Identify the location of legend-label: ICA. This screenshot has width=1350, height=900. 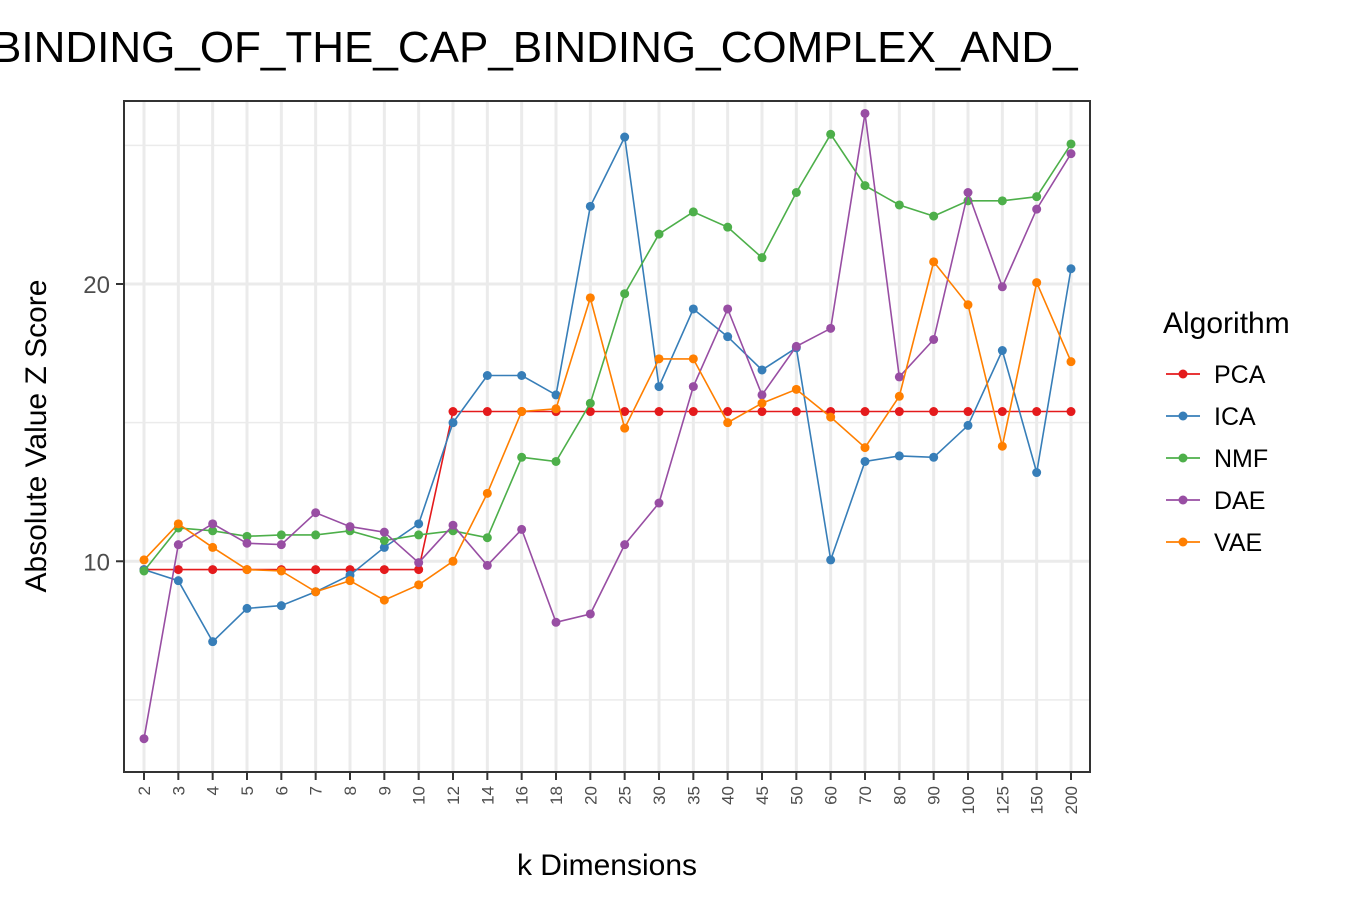
(1235, 417).